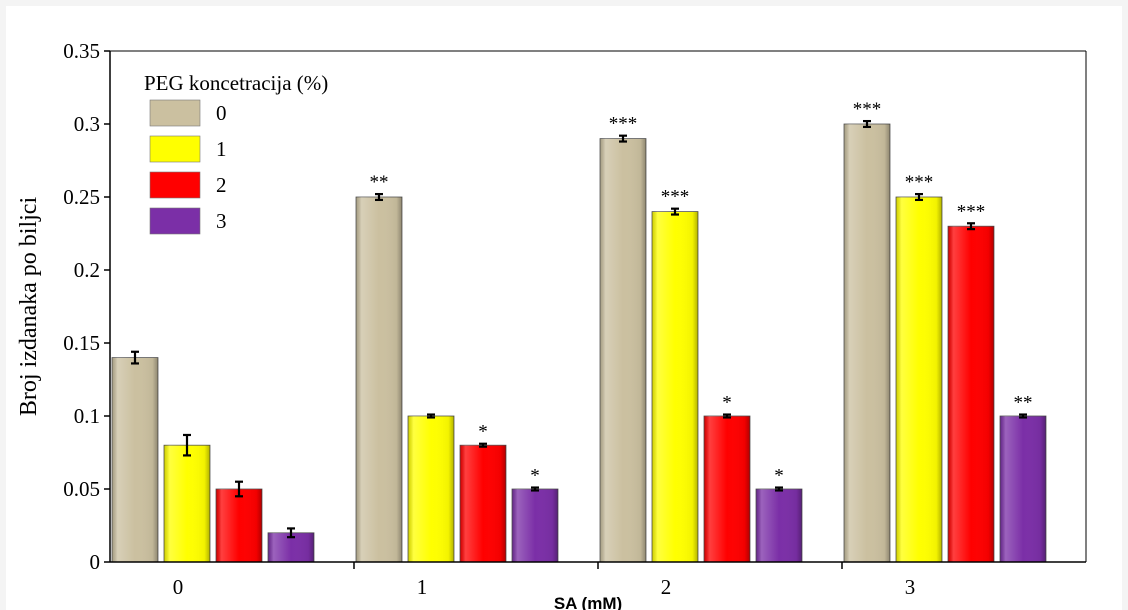  I want to click on y-tick-label: 0.35, so click(81, 51).